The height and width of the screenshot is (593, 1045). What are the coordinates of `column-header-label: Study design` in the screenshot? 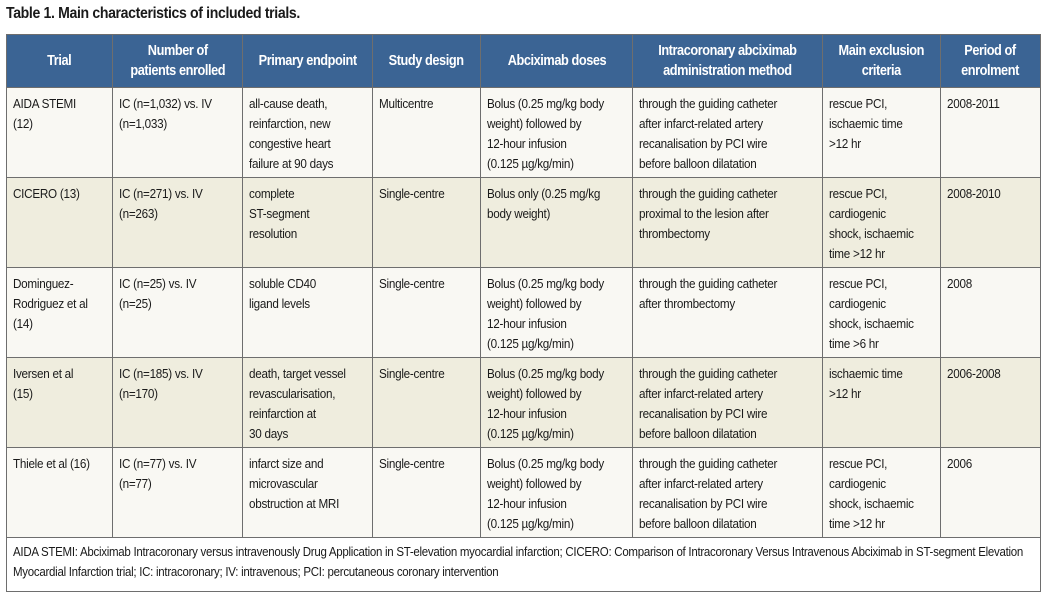 It's located at (426, 60).